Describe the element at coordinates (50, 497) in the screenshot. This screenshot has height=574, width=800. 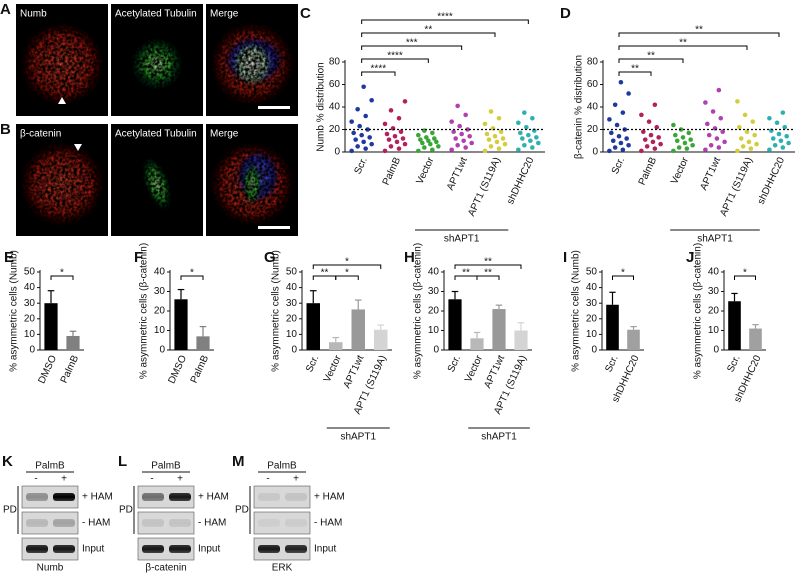
I see `blot-strip` at that location.